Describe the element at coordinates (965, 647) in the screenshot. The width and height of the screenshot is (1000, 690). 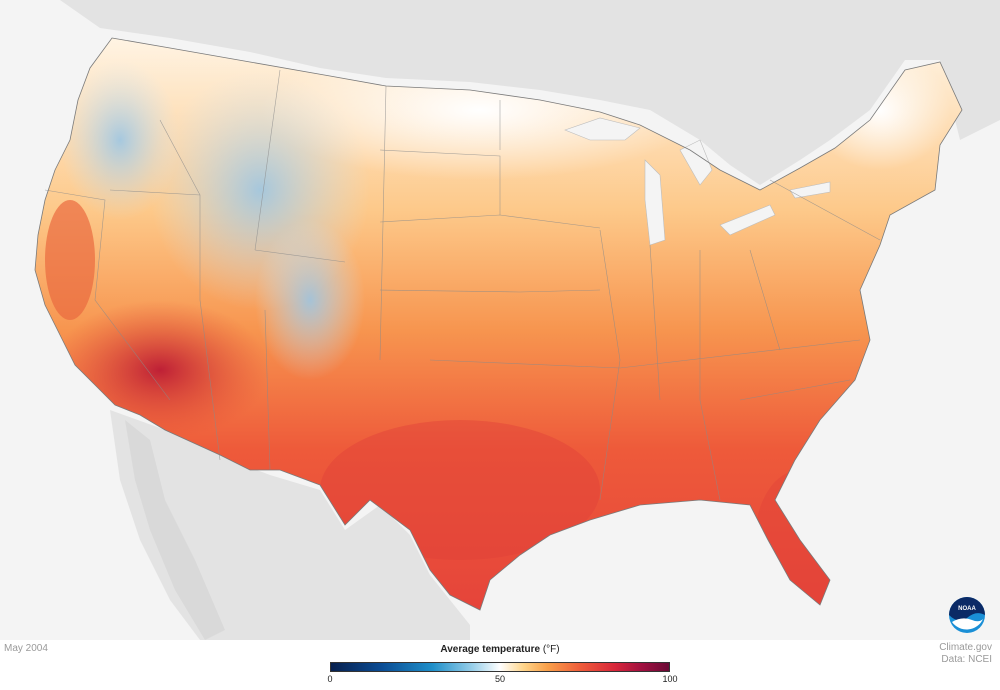
I see `credit-site: Climate.gov` at that location.